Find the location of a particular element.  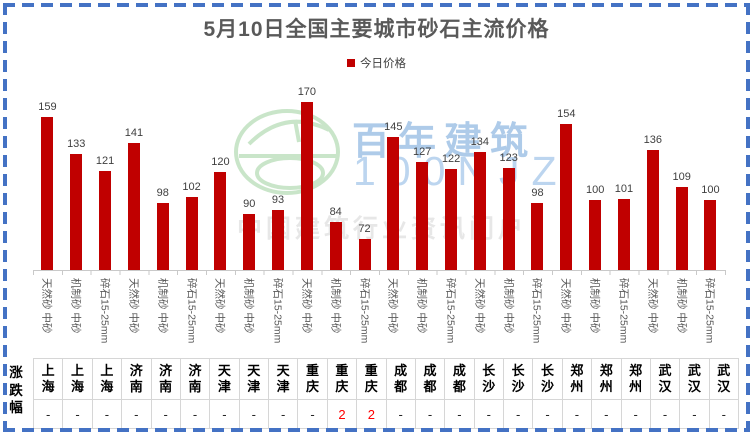

dashed-border-left is located at coordinates (5, 217).